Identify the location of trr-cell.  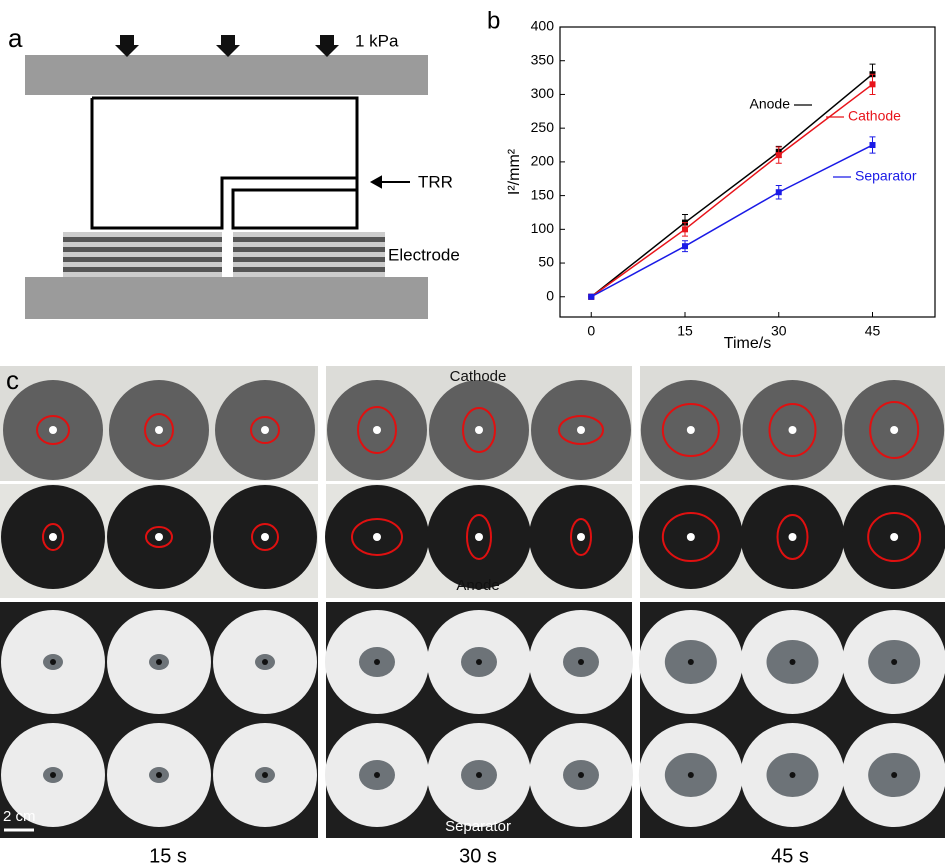
(224, 163).